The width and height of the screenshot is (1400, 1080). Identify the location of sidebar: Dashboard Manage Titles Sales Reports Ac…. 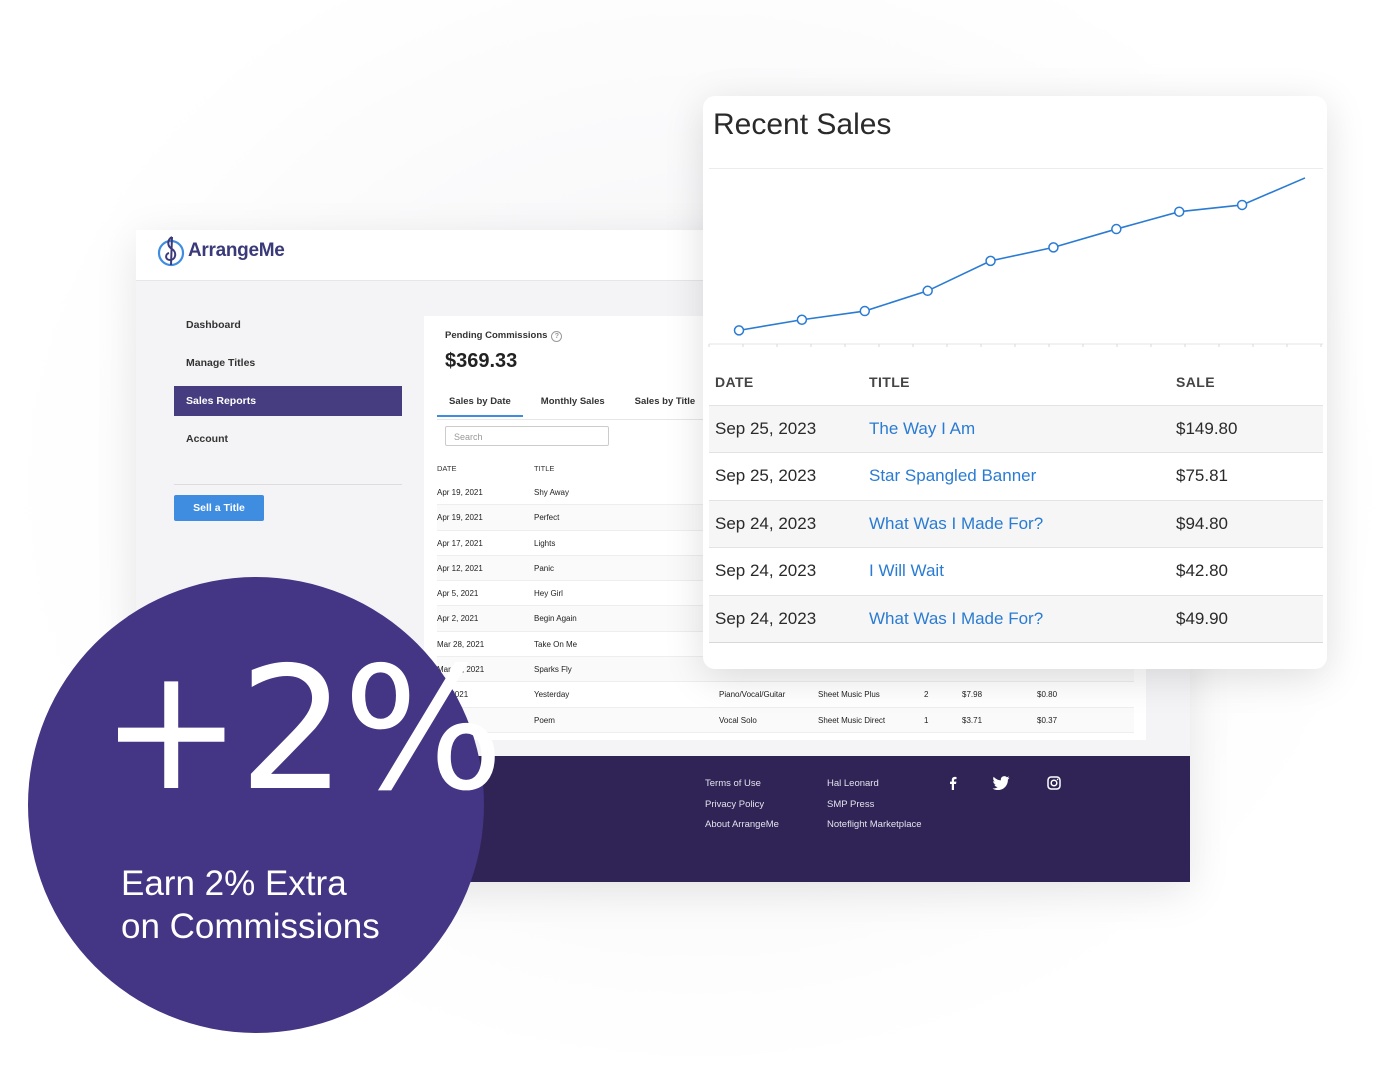
(288, 415).